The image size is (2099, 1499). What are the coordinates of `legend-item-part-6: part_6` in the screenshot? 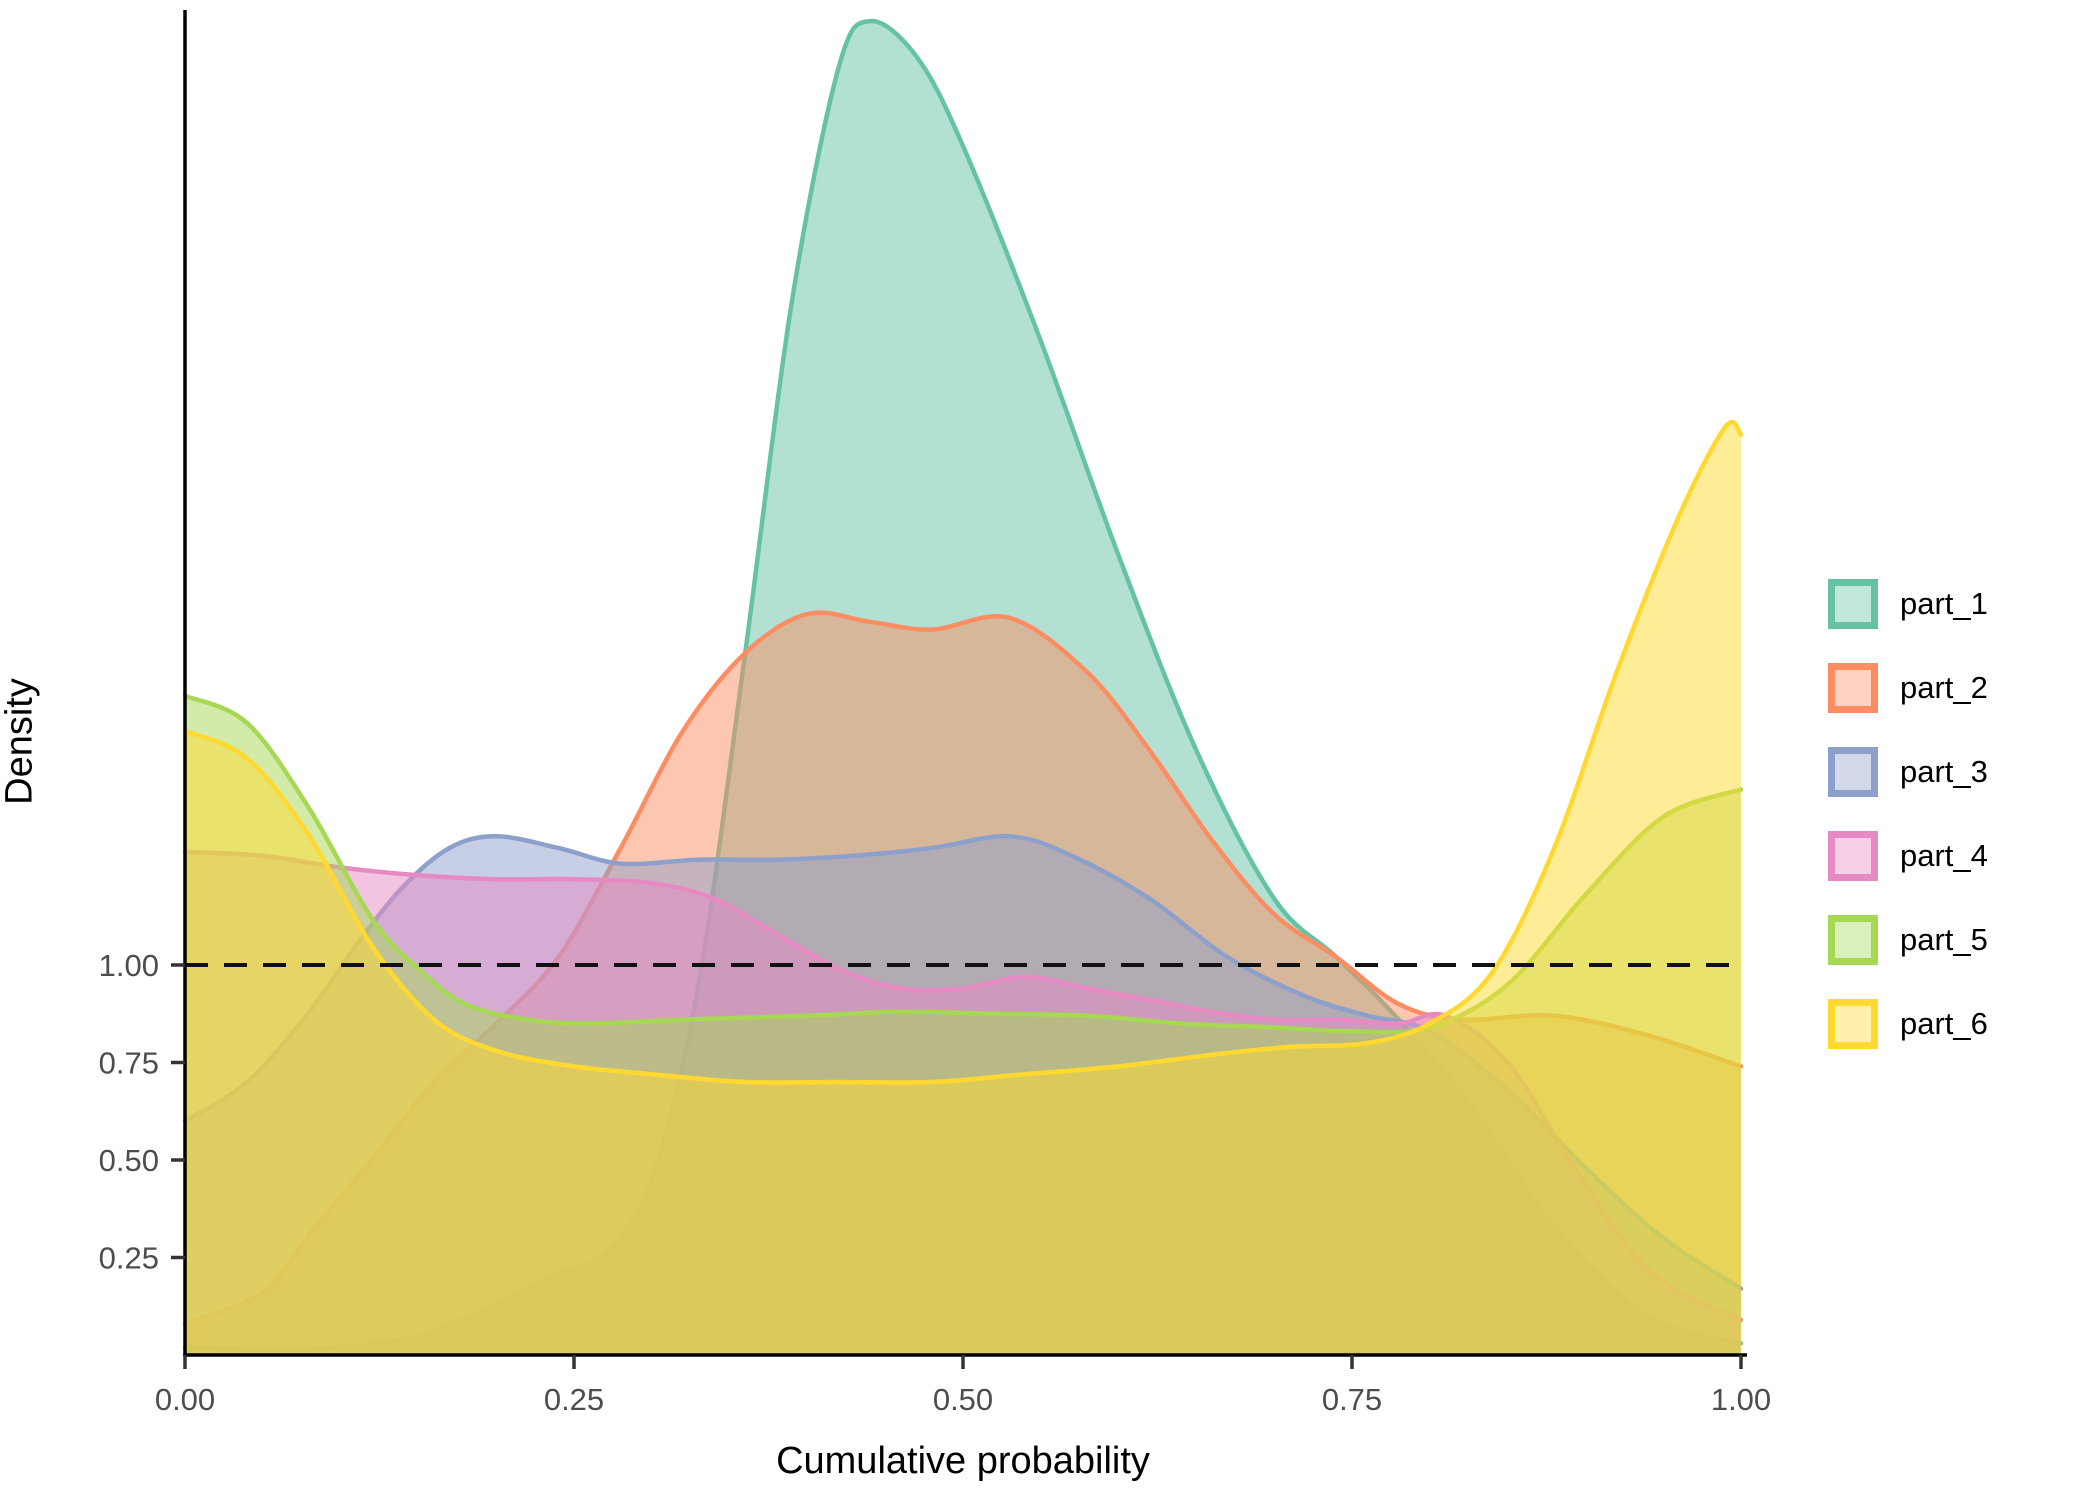 It's located at (1908, 1024).